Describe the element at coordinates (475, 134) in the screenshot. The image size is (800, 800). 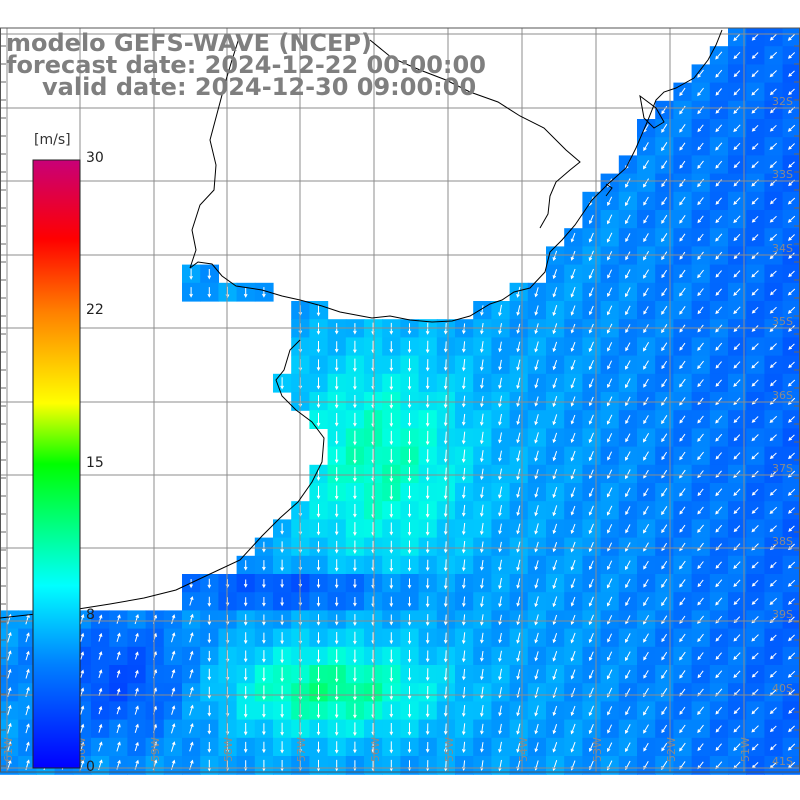
I see `border-brazil` at that location.